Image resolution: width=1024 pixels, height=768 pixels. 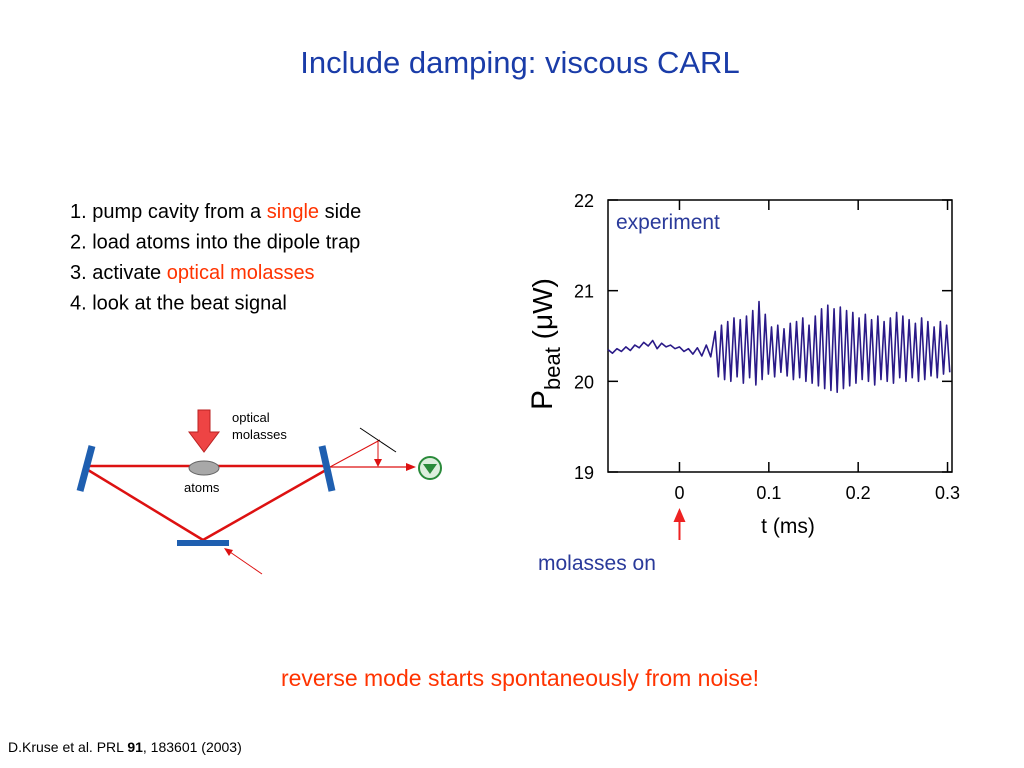 I want to click on cavity-diagram: optical molasses atoms, so click(x=259, y=492).